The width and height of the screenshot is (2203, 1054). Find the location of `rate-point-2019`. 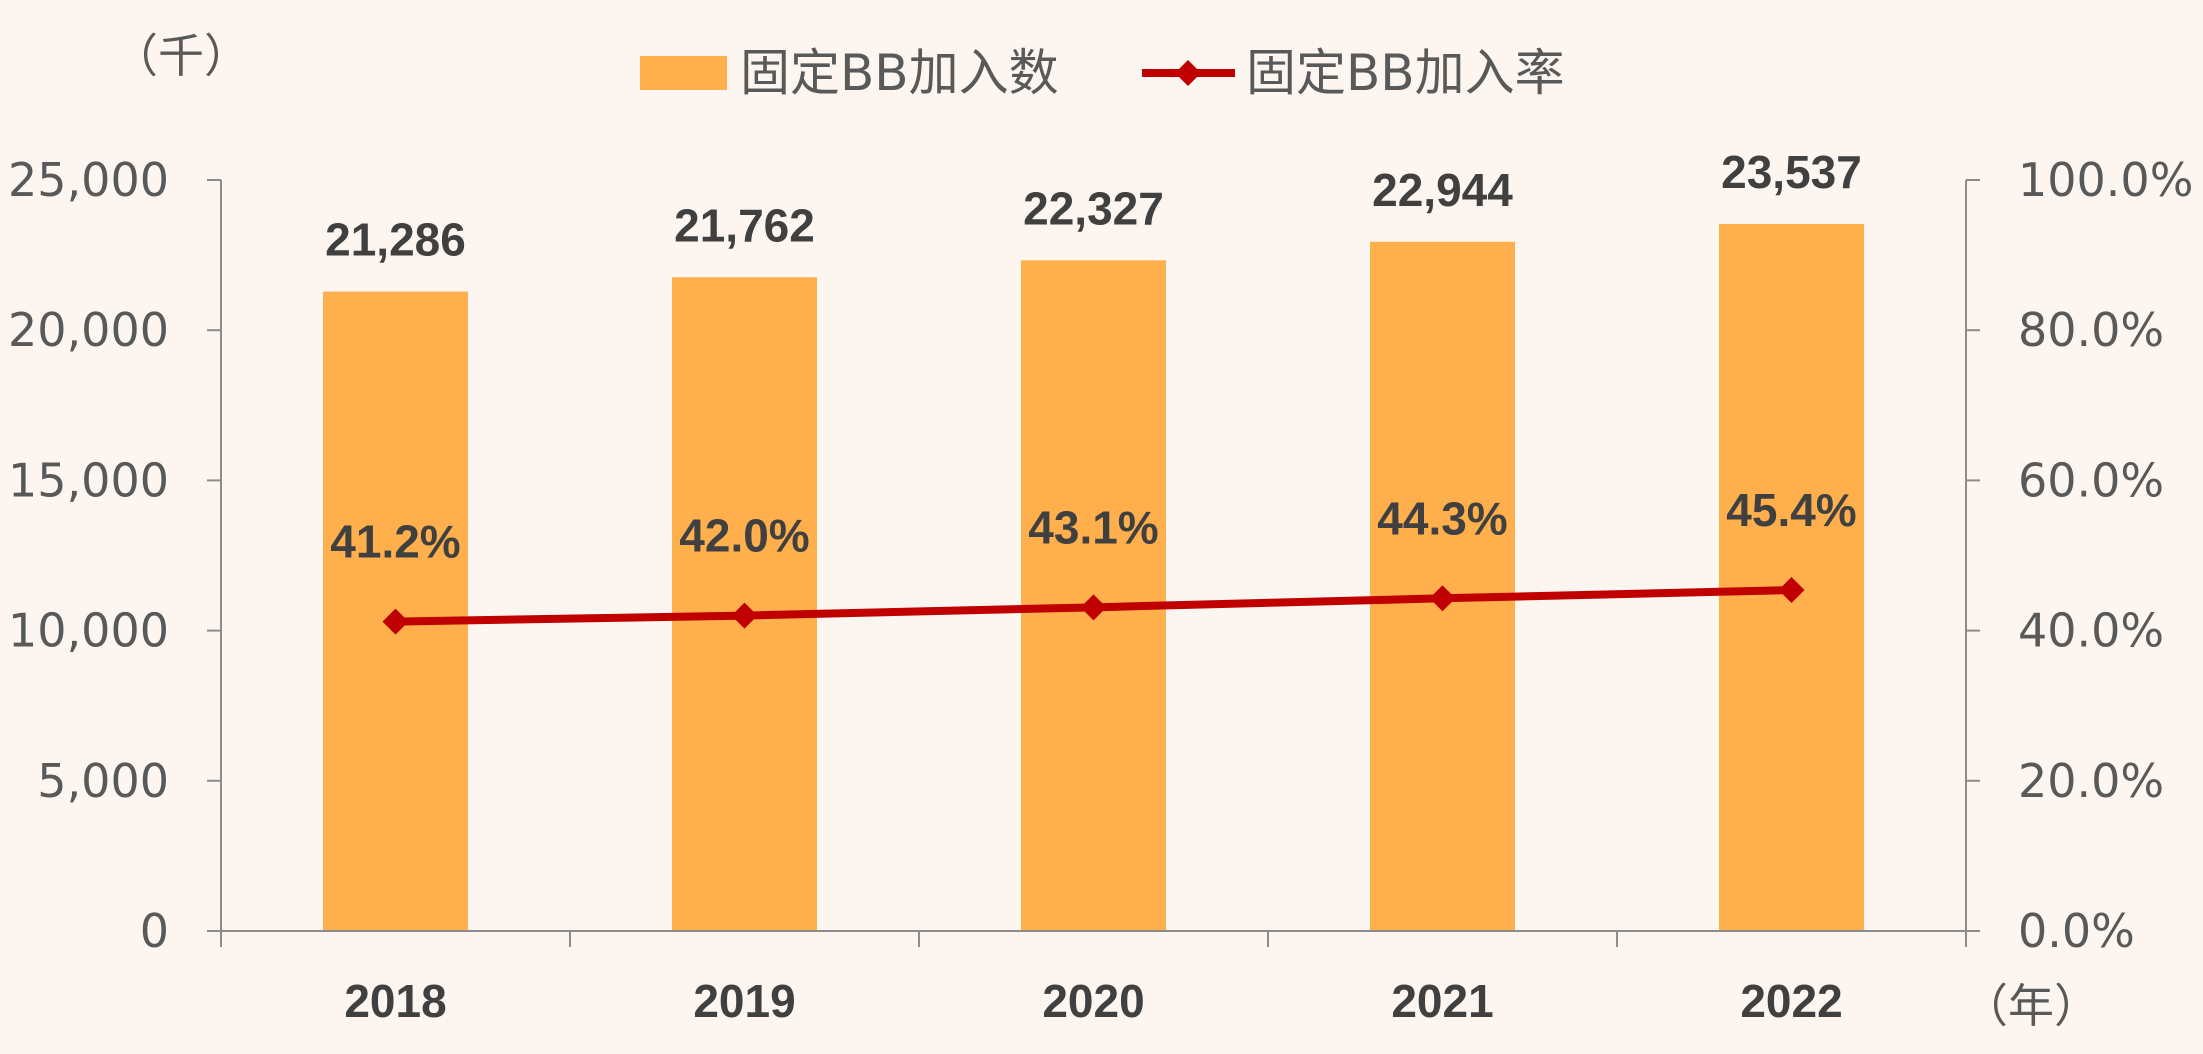

rate-point-2019 is located at coordinates (744, 615).